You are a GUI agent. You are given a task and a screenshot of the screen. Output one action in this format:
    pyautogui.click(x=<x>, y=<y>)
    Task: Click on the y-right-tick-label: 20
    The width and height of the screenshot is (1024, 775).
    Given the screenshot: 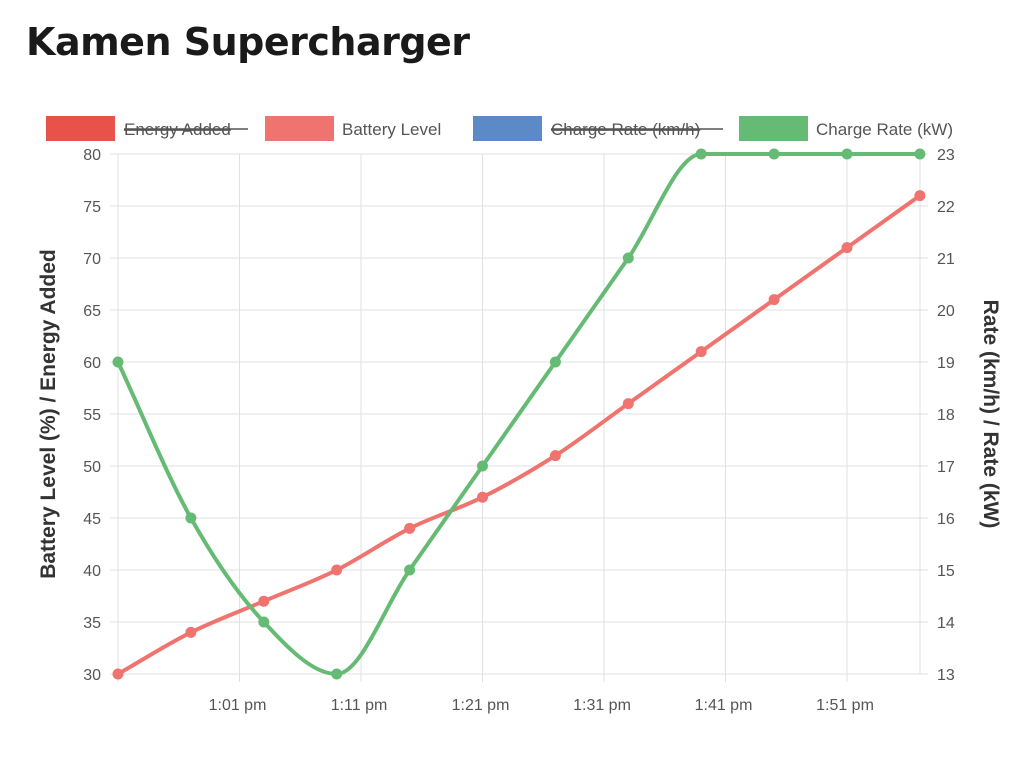 What is the action you would take?
    pyautogui.click(x=946, y=311)
    